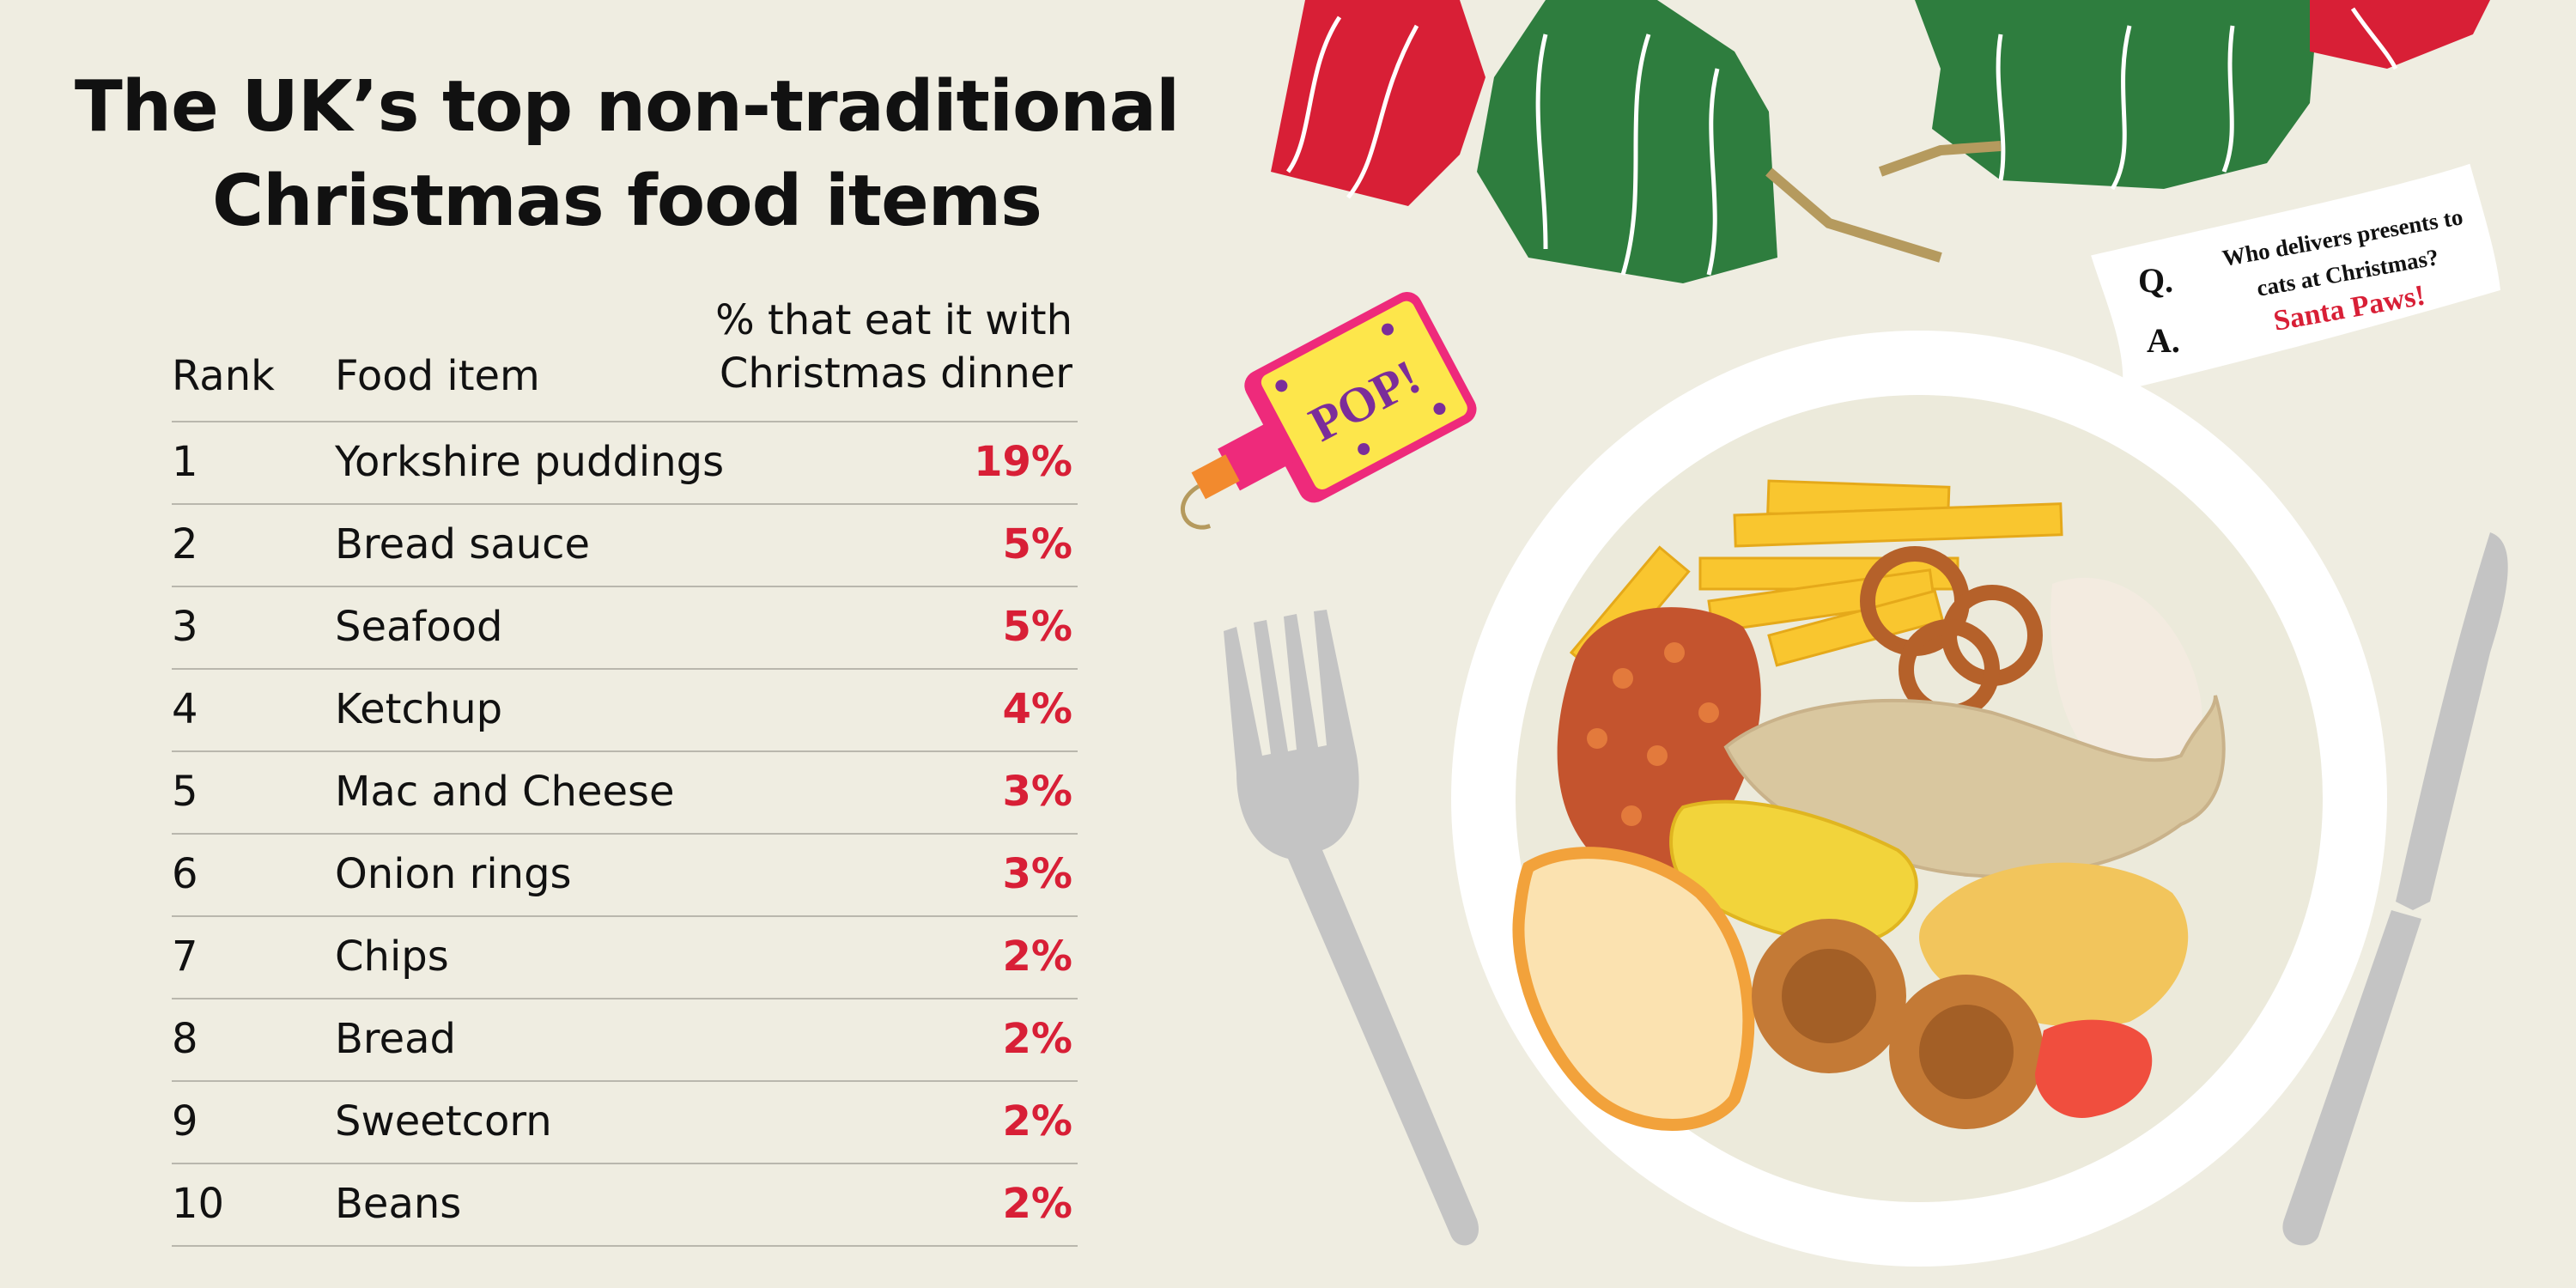 The width and height of the screenshot is (2576, 1288). What do you see at coordinates (185, 627) in the screenshot?
I see `row-rank: 3` at bounding box center [185, 627].